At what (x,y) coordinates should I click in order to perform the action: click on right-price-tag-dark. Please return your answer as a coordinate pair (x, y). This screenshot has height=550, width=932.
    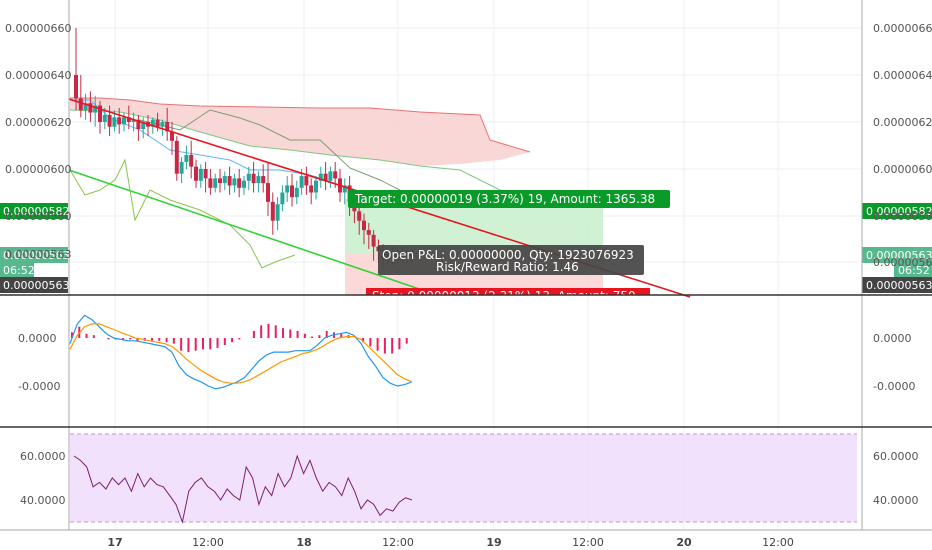
    Looking at the image, I should click on (897, 285).